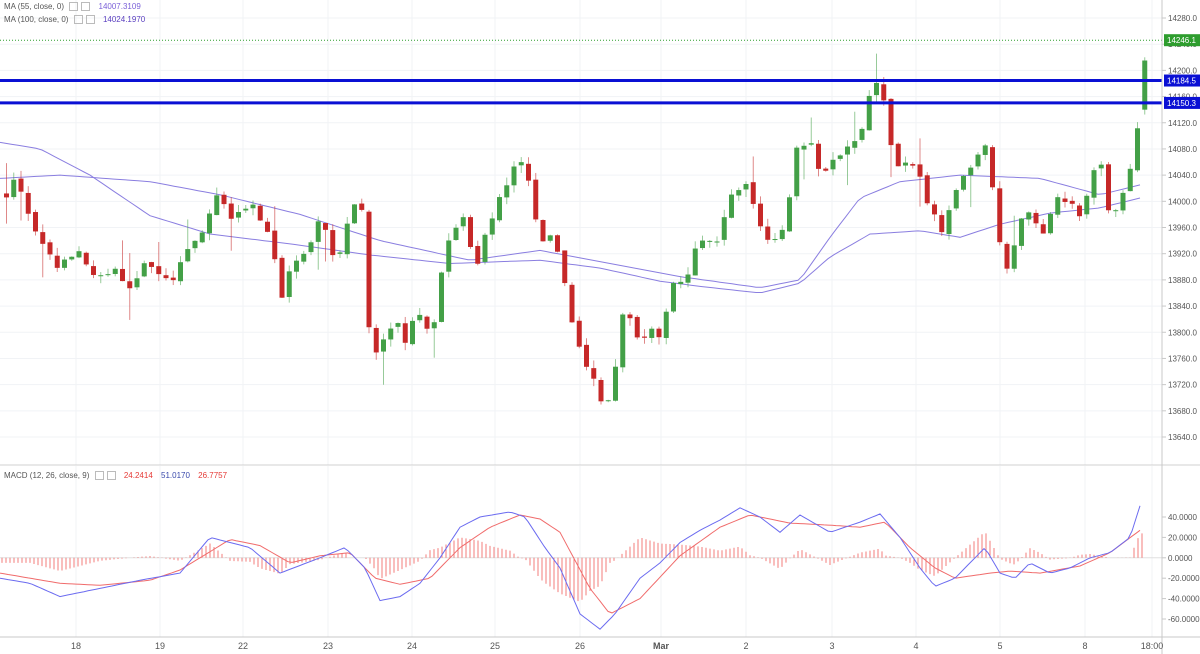 This screenshot has width=1200, height=654. I want to click on time-tick-label: 3, so click(831, 646).